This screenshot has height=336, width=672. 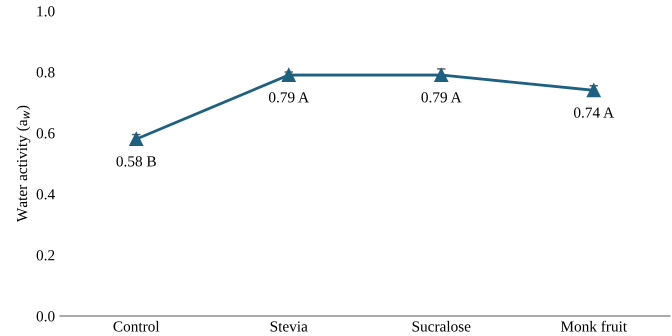 What do you see at coordinates (593, 326) in the screenshot?
I see `x-tick-label: Monk fruit` at bounding box center [593, 326].